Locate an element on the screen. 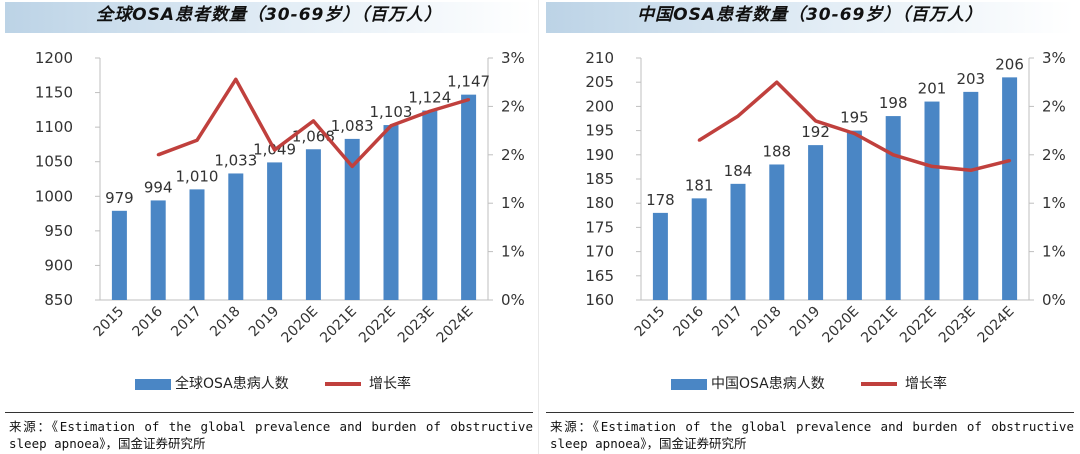 Image resolution: width=1080 pixels, height=454 pixels. chart-legend: 全球OSA患病人数 增长率 is located at coordinates (269, 384).